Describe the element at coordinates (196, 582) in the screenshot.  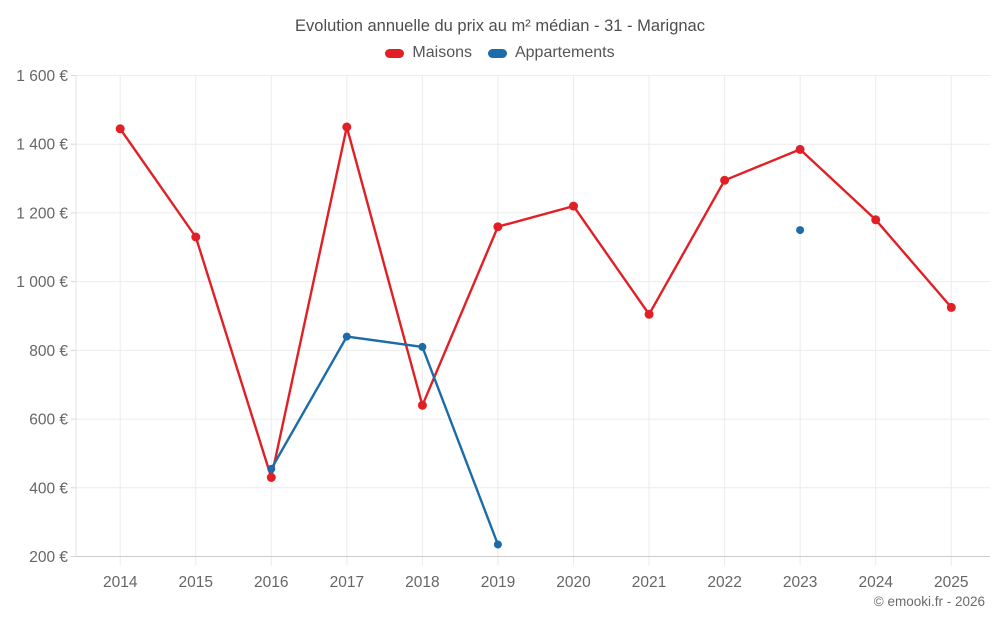
I see `x-axis-tick-label: 2015` at that location.